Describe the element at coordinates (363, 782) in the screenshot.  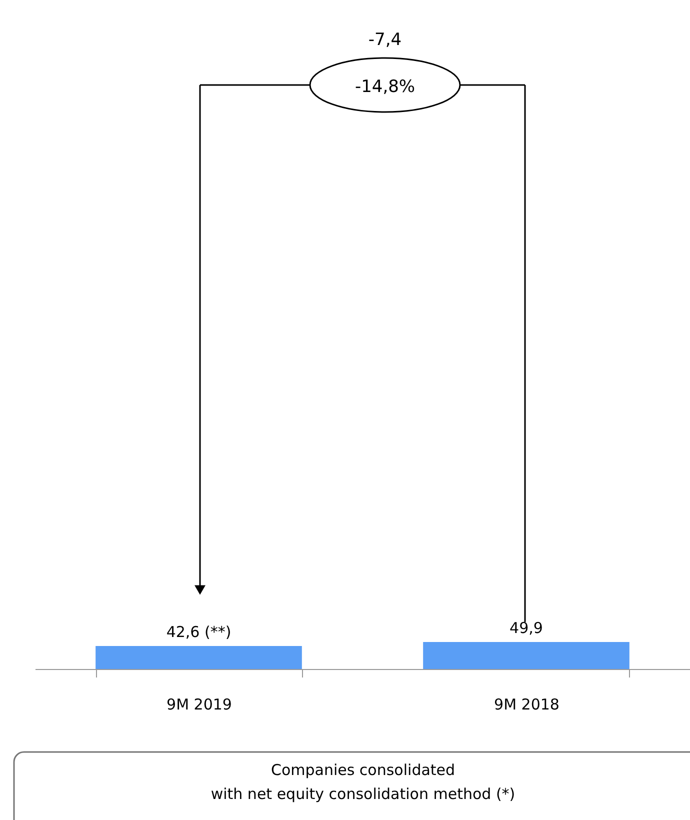
I see `text: Companies consolidated with net equity consolidation method (*)` at that location.